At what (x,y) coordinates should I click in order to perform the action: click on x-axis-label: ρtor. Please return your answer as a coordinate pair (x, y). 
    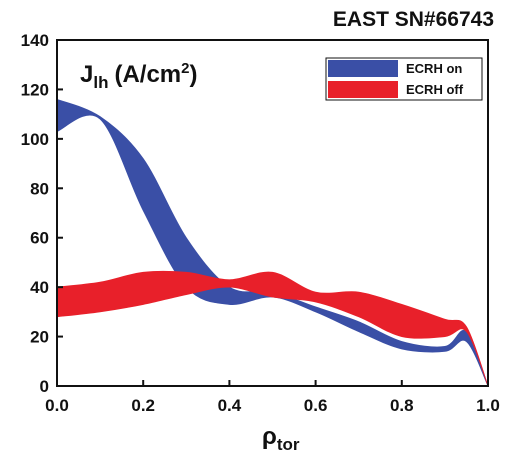
    Looking at the image, I should click on (281, 438).